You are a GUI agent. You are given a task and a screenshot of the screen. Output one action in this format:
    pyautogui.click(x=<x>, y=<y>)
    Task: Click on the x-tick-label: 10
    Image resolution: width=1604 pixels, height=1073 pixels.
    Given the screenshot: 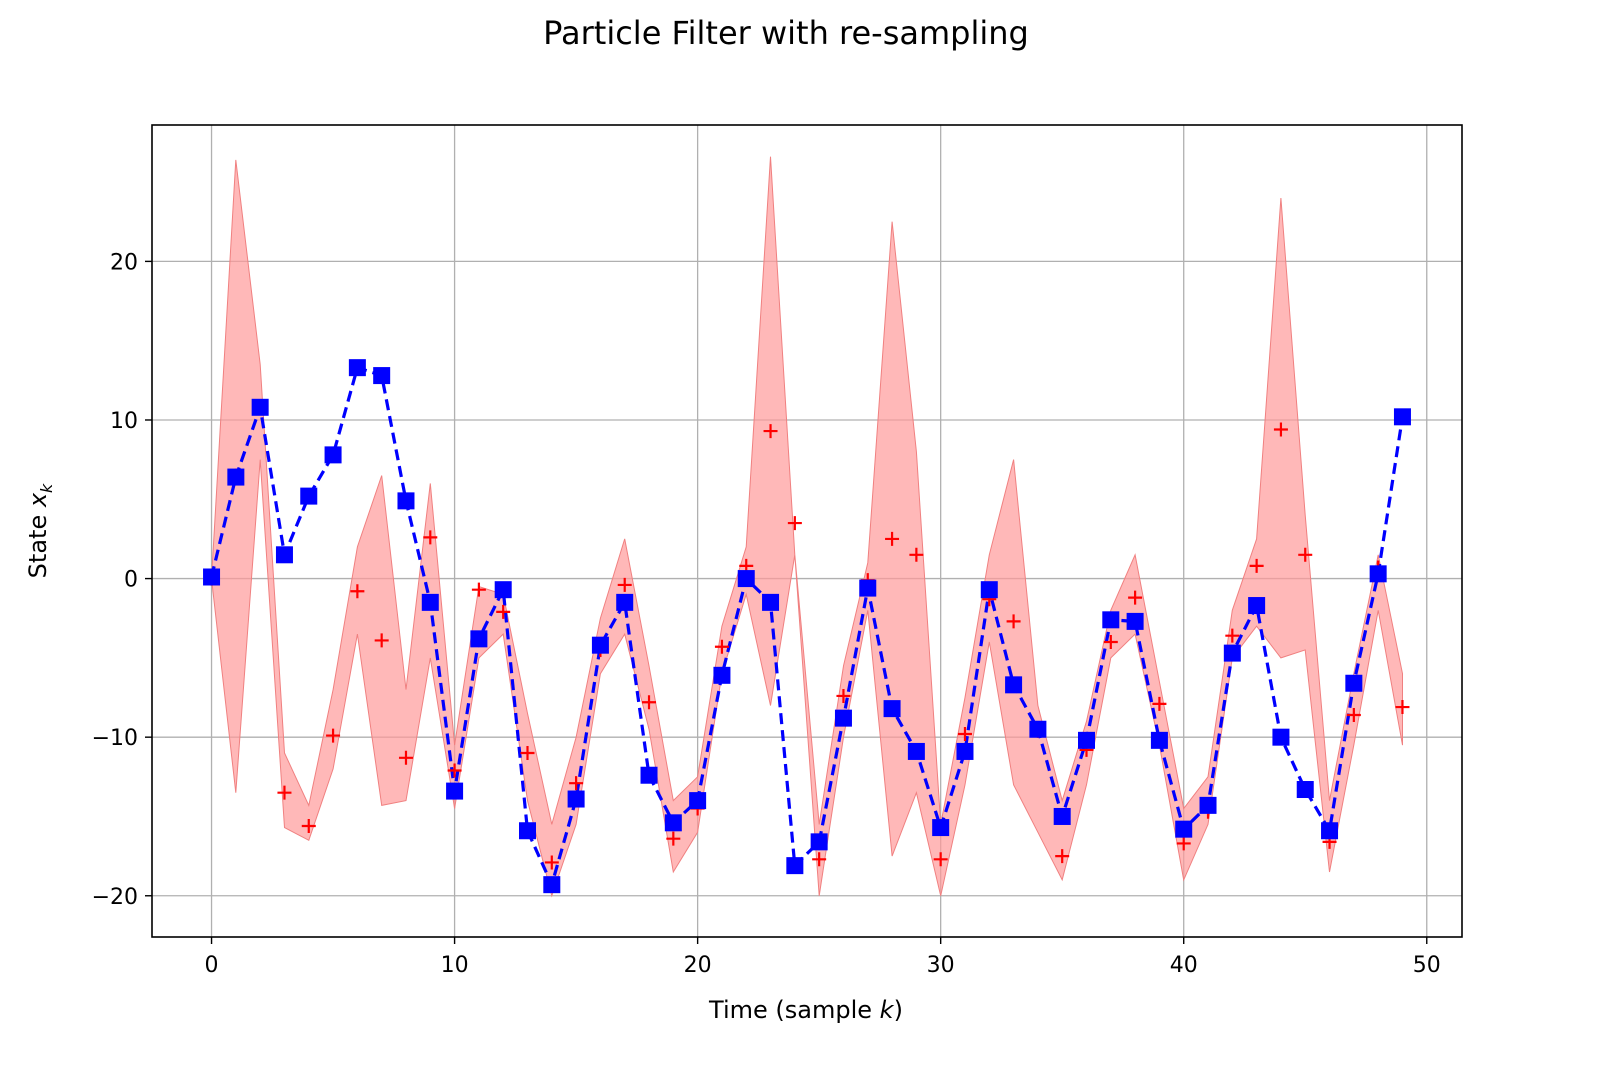 What is the action you would take?
    pyautogui.click(x=455, y=965)
    